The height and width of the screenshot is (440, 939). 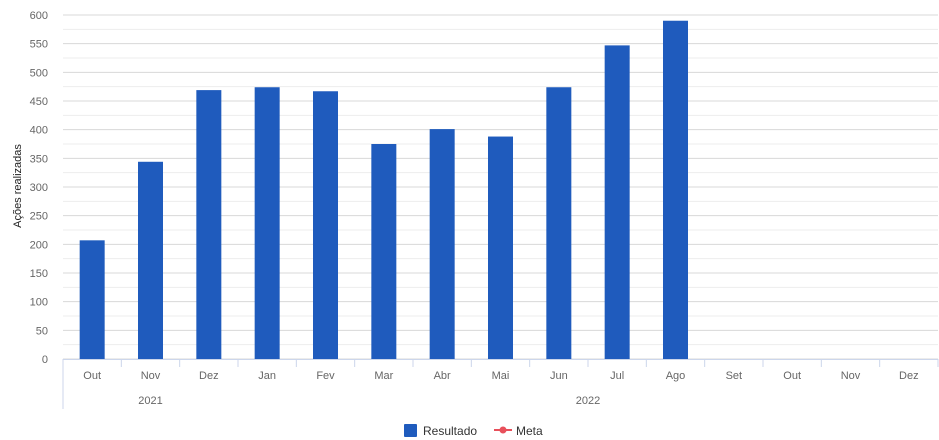 I want to click on legend-item-resultado: Resultado, so click(x=440, y=431).